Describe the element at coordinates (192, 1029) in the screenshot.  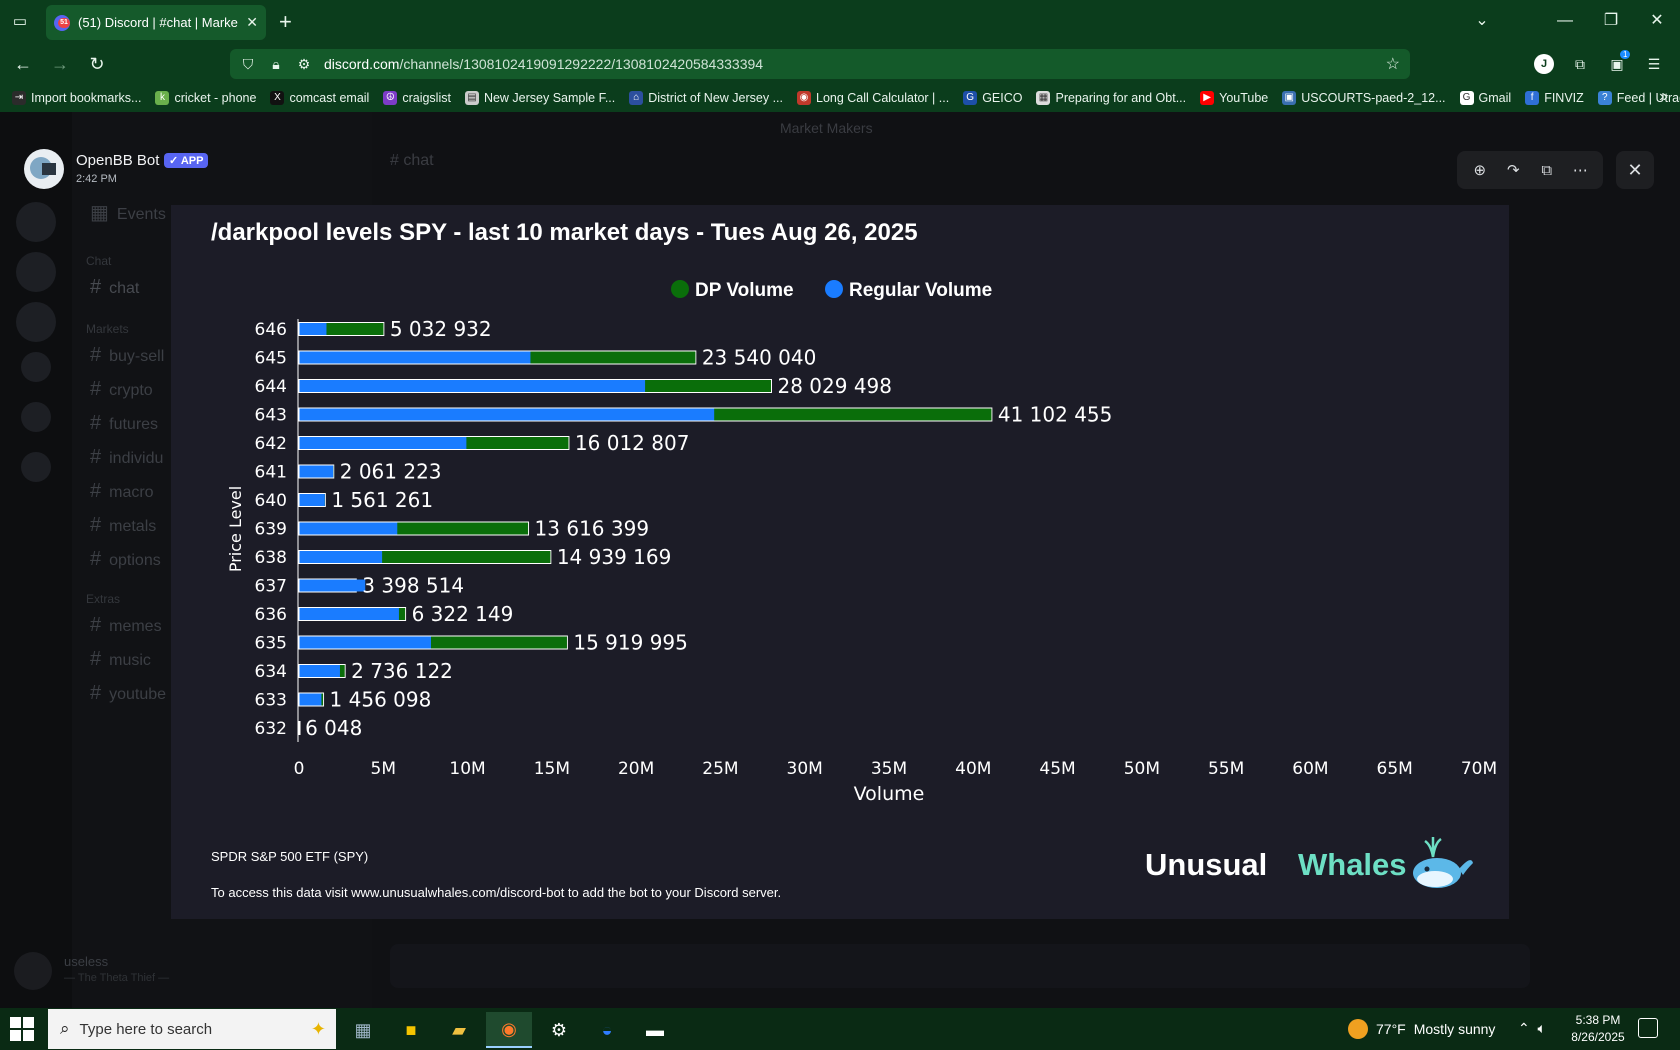
I see `taskbar-search-box: ⌕ Type here to search ✦` at that location.